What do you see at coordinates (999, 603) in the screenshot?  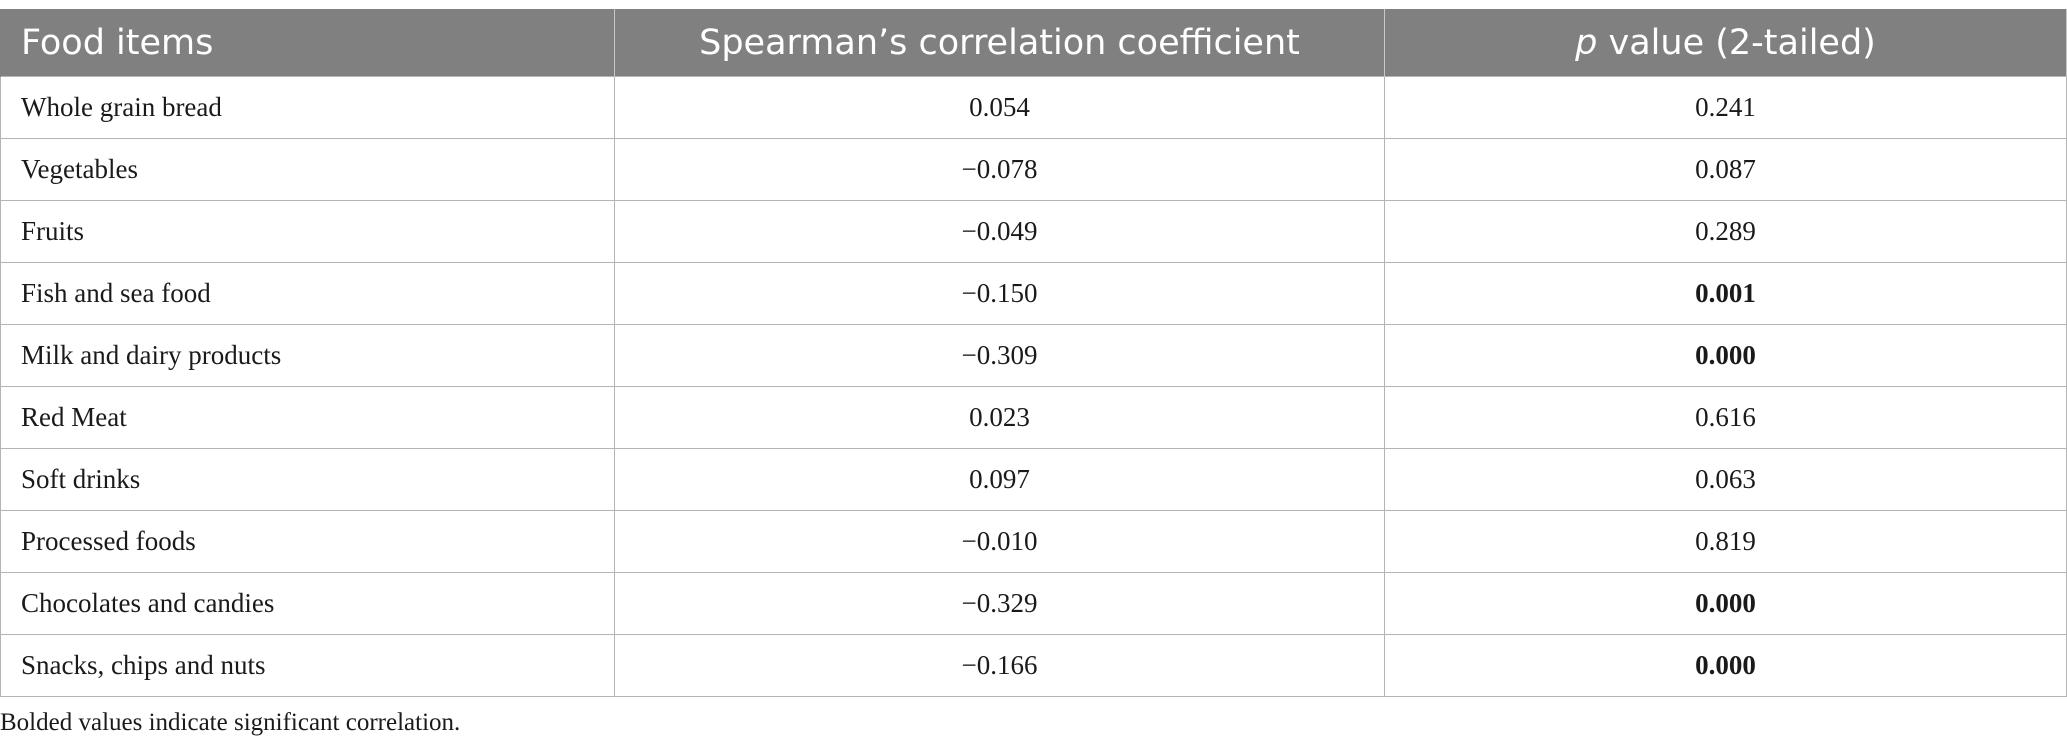 I see `coefficient-cell: −0.329` at bounding box center [999, 603].